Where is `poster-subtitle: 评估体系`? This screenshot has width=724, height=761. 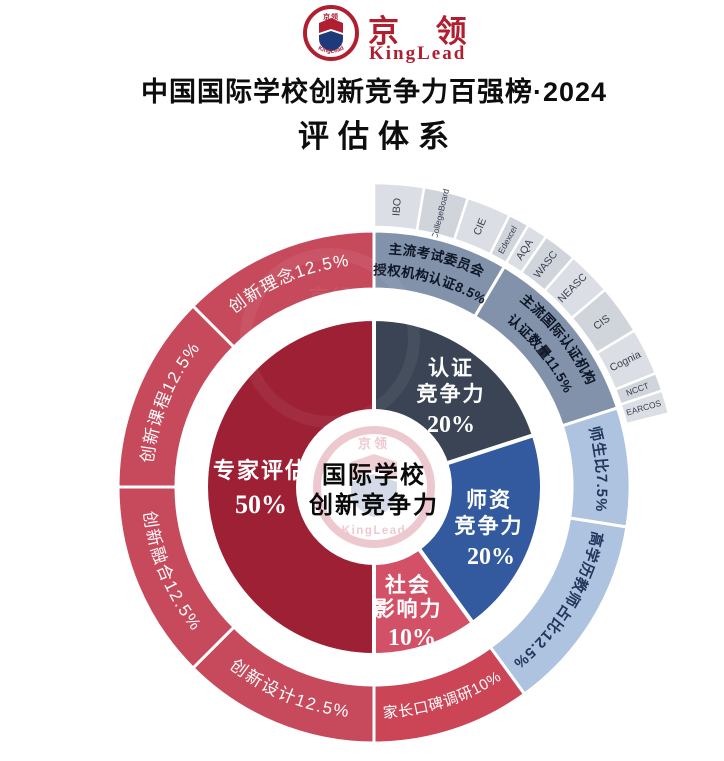
poster-subtitle: 评估体系 is located at coordinates (378, 136).